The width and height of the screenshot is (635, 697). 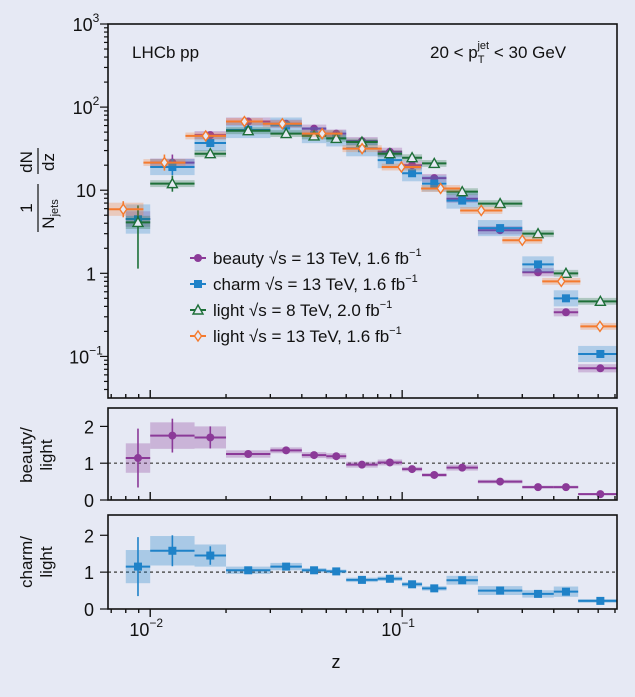 What do you see at coordinates (26, 455) in the screenshot?
I see `svg-text: beauty/` at bounding box center [26, 455].